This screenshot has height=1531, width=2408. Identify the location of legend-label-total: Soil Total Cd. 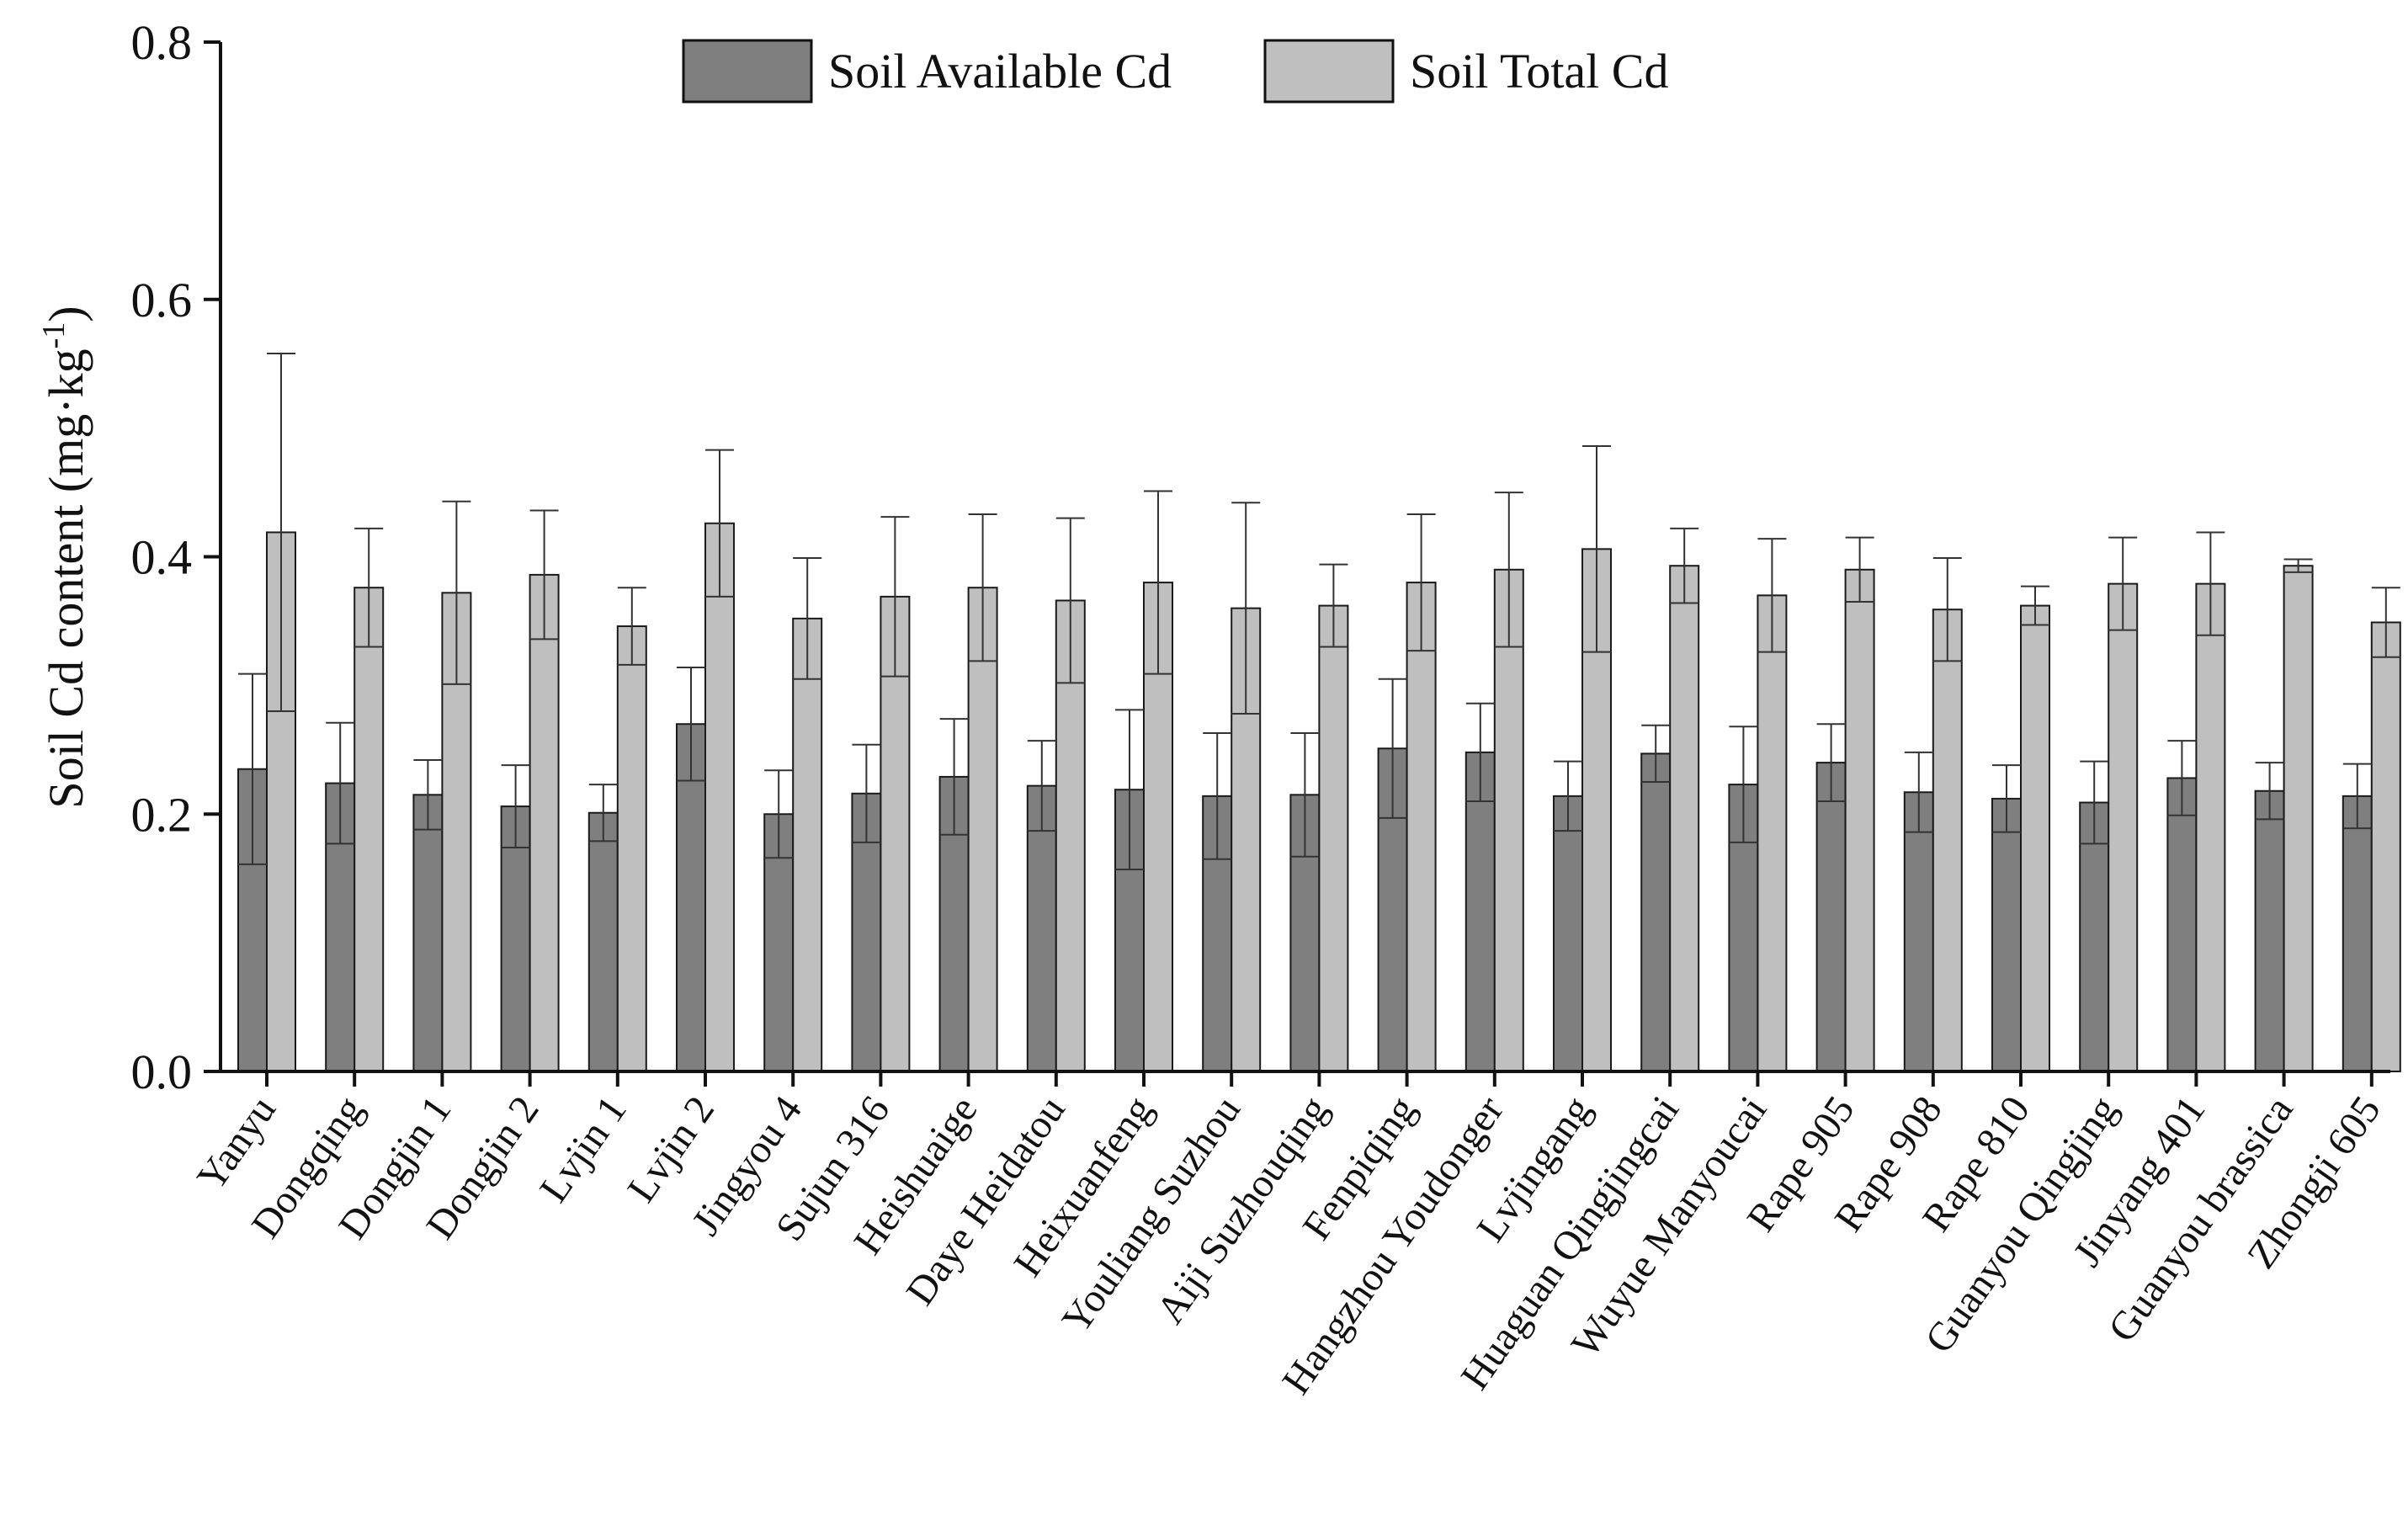
(1539, 71).